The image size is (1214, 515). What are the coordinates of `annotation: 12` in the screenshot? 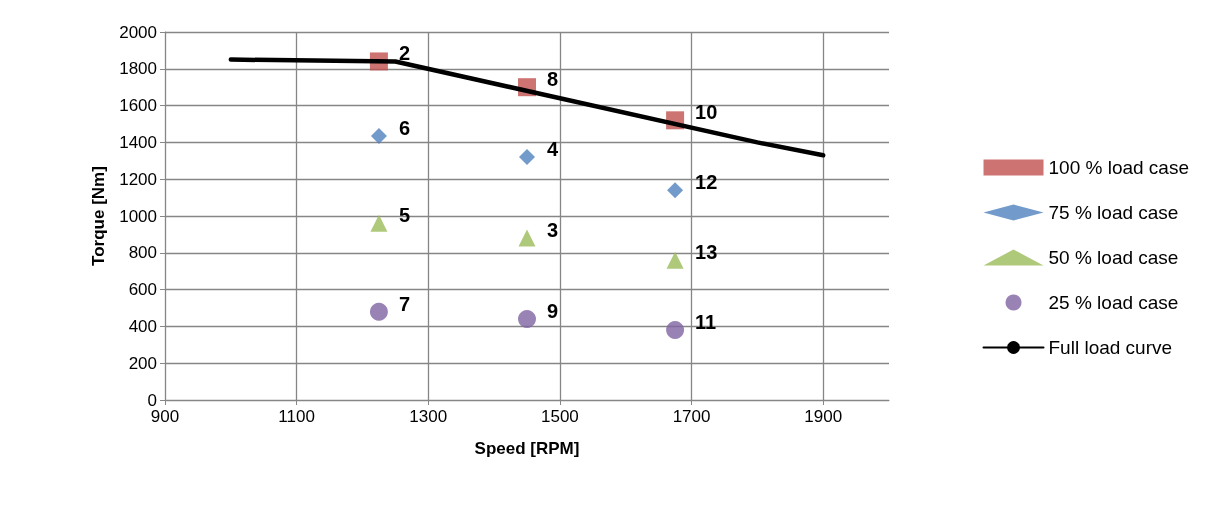 It's located at (706, 182).